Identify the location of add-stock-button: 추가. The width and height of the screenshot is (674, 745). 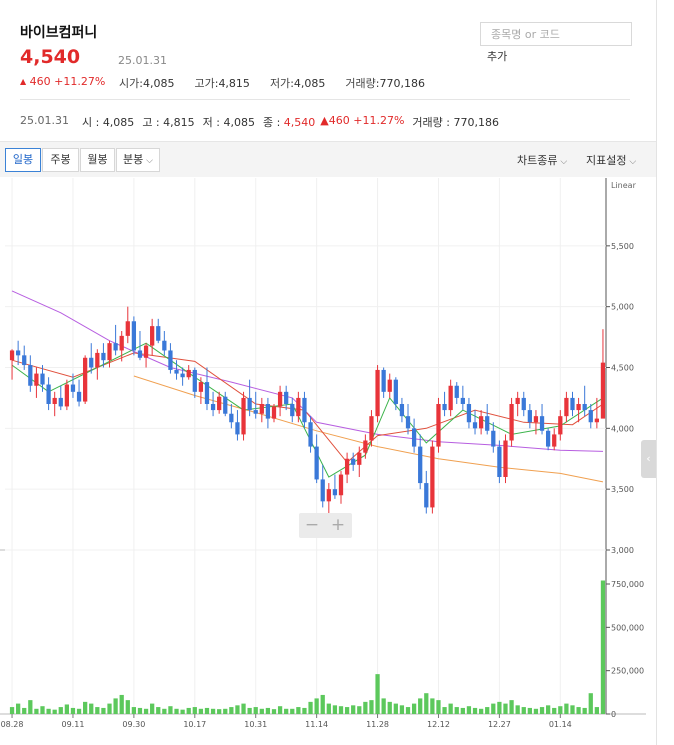
(497, 56).